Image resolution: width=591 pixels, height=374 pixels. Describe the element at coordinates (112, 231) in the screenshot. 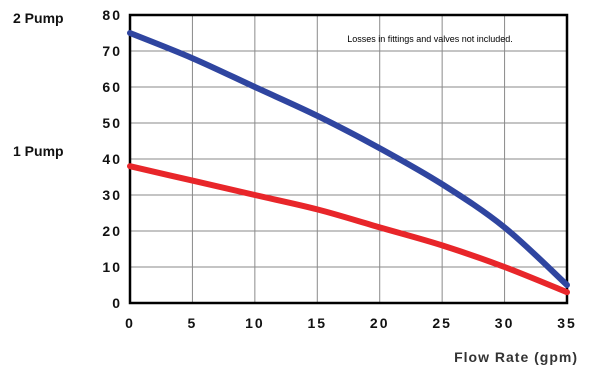

I see `y-tick-label: 20` at that location.